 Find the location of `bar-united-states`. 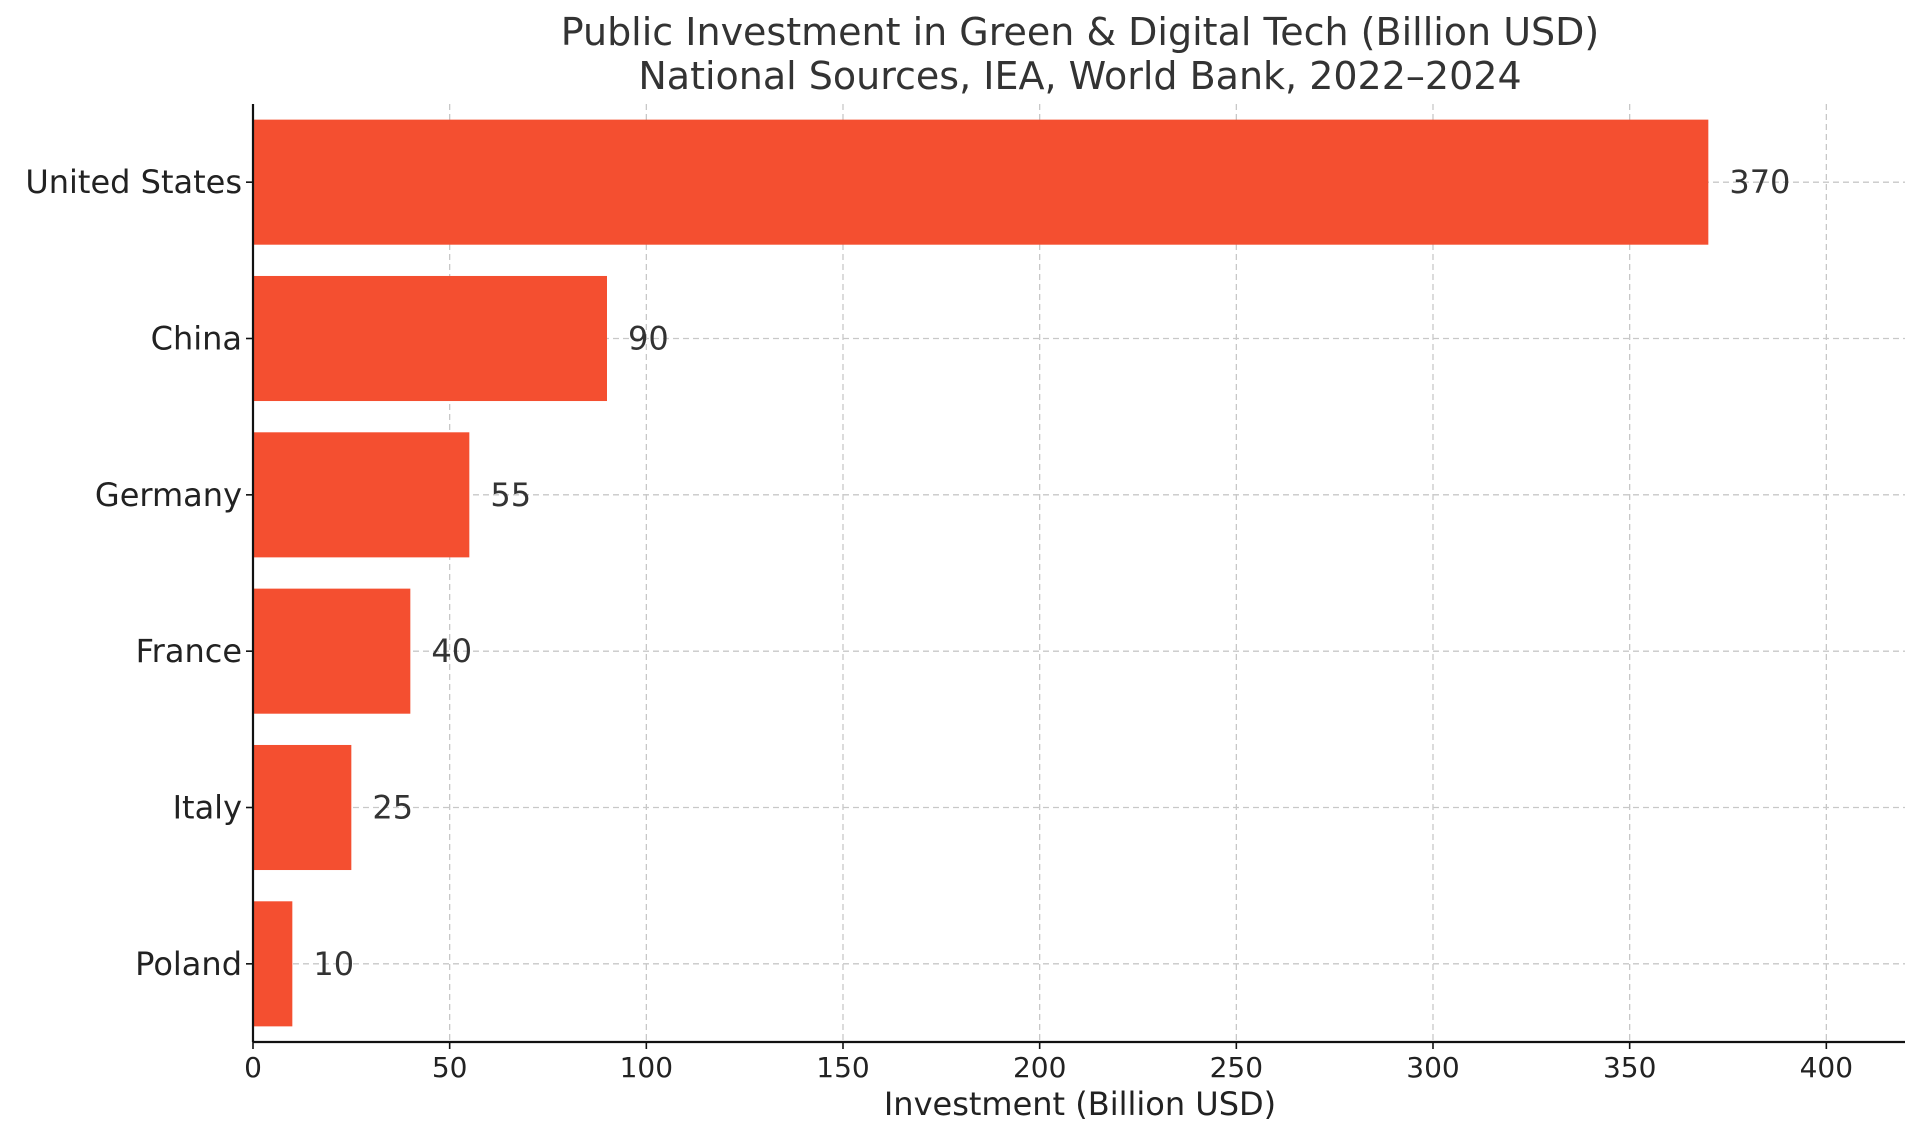

bar-united-states is located at coordinates (981, 182).